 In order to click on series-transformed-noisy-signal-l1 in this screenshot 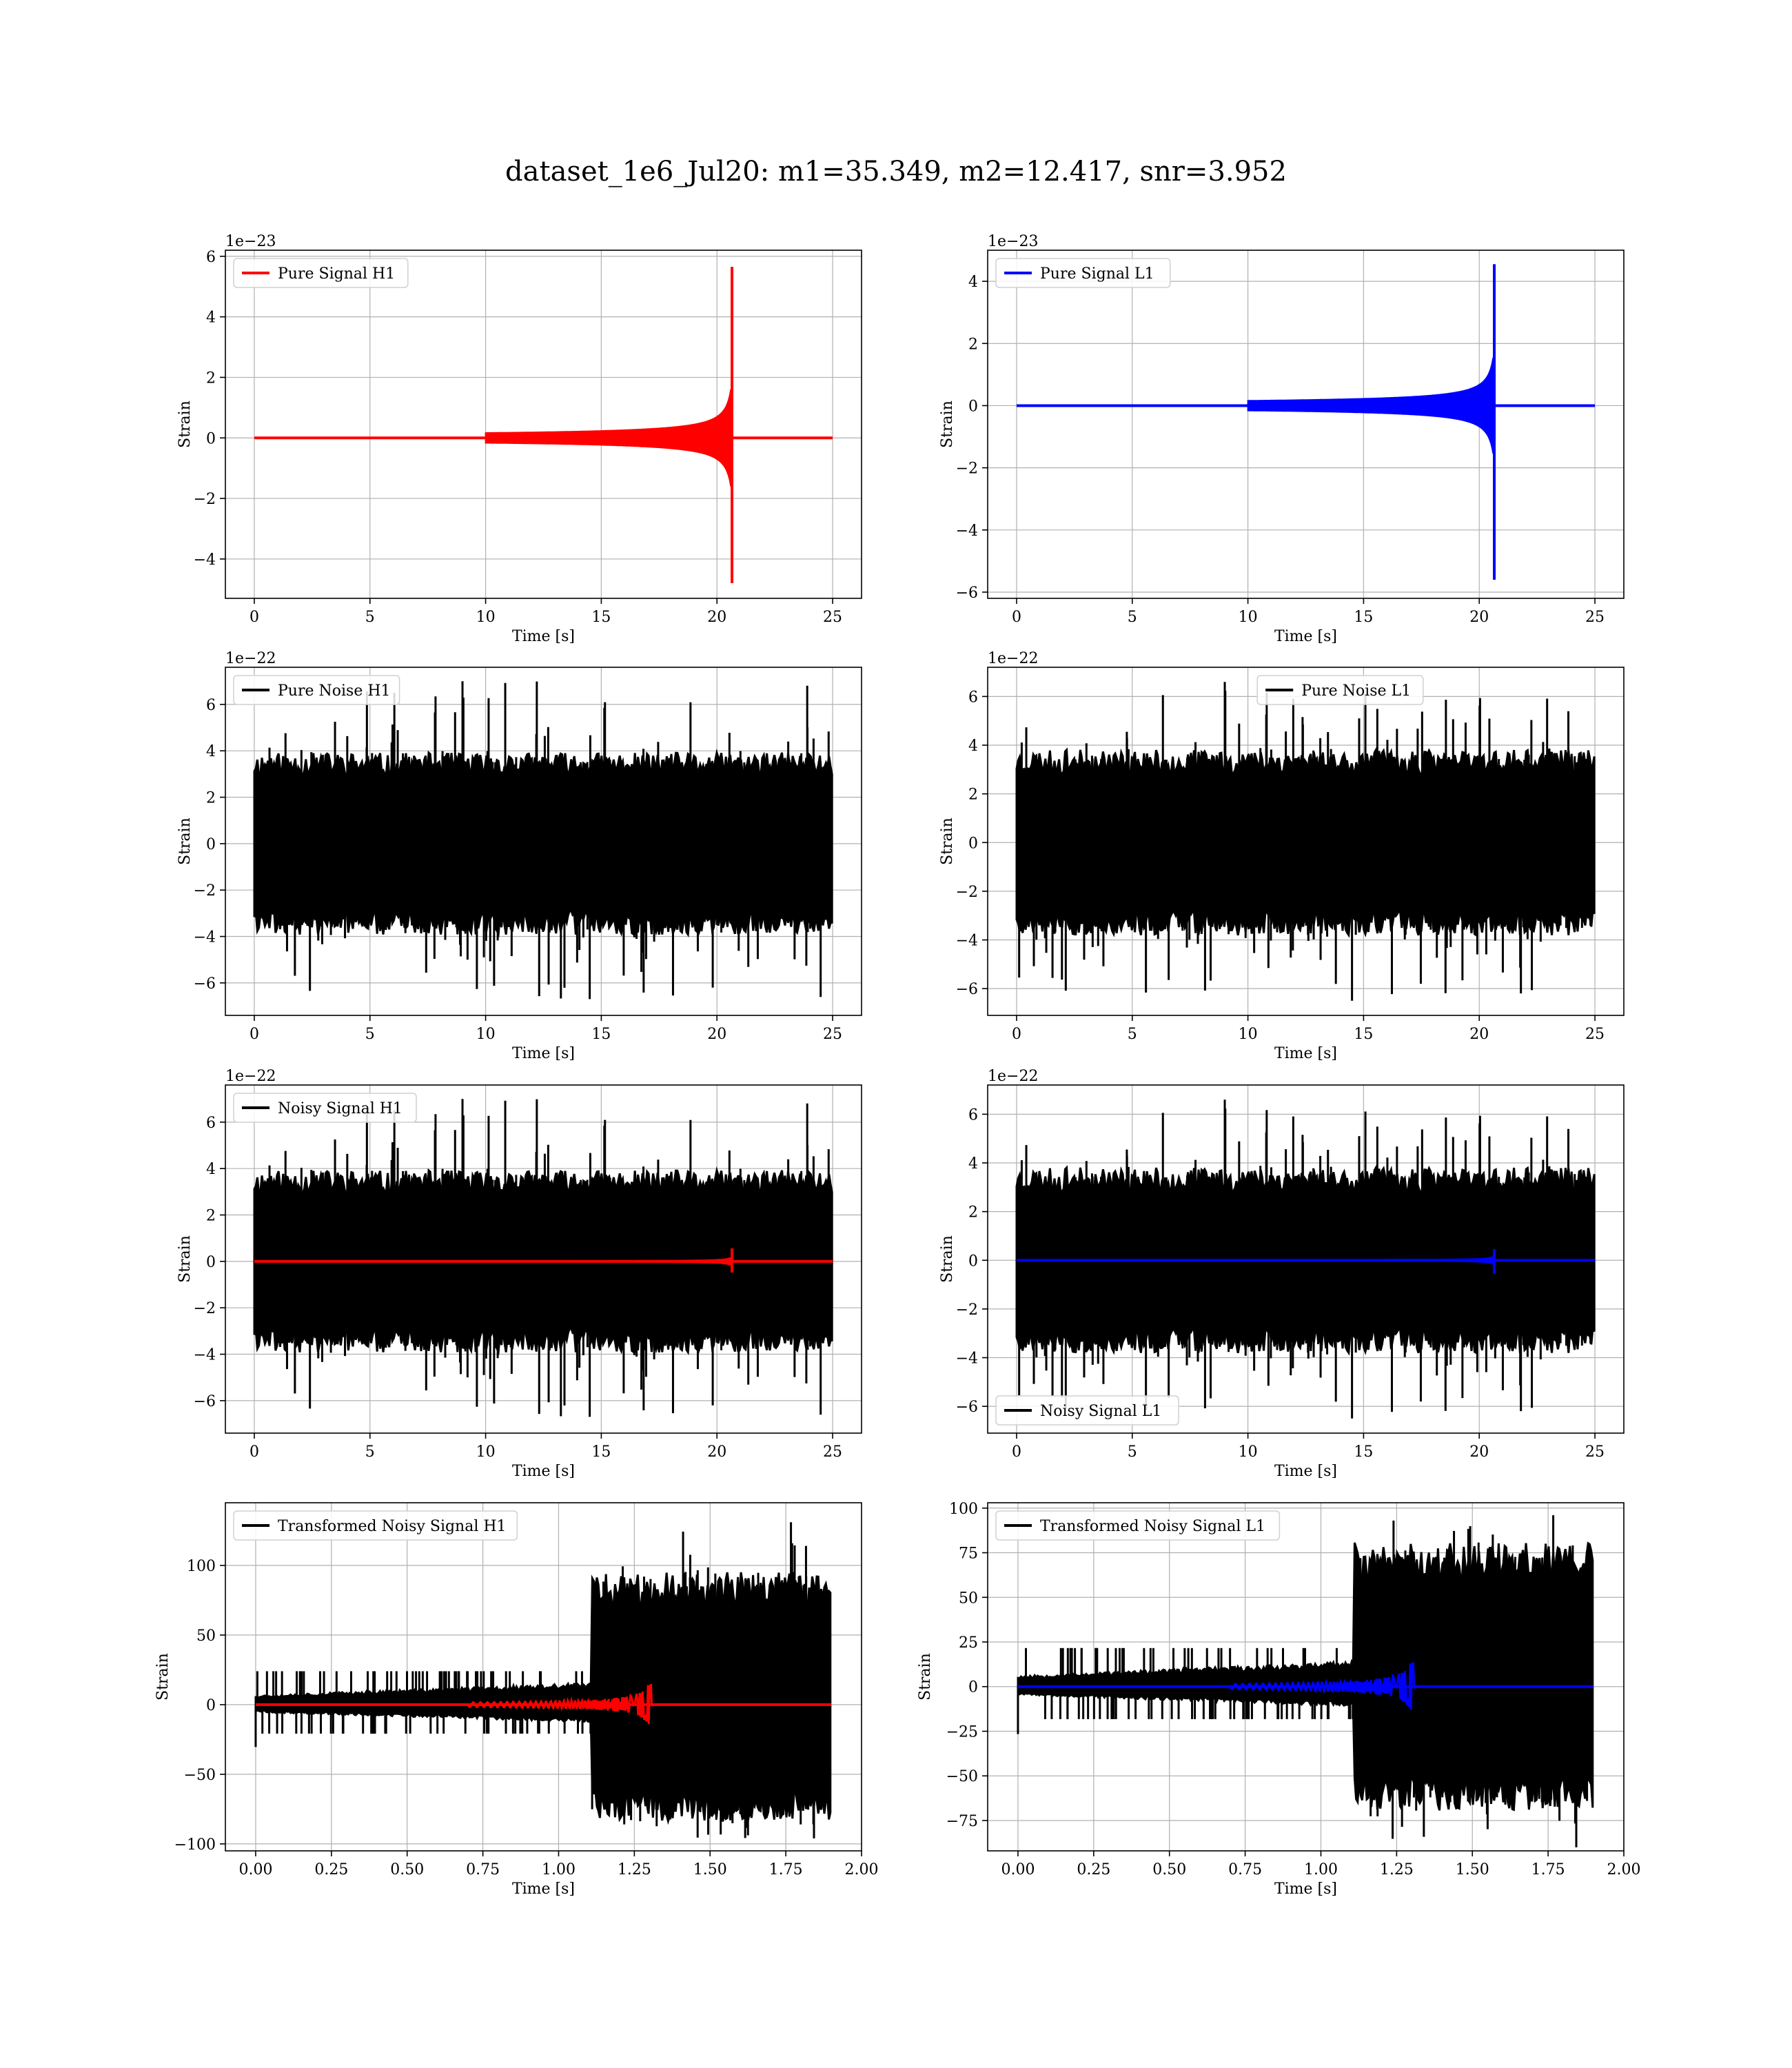, I will do `click(1305, 1681)`.